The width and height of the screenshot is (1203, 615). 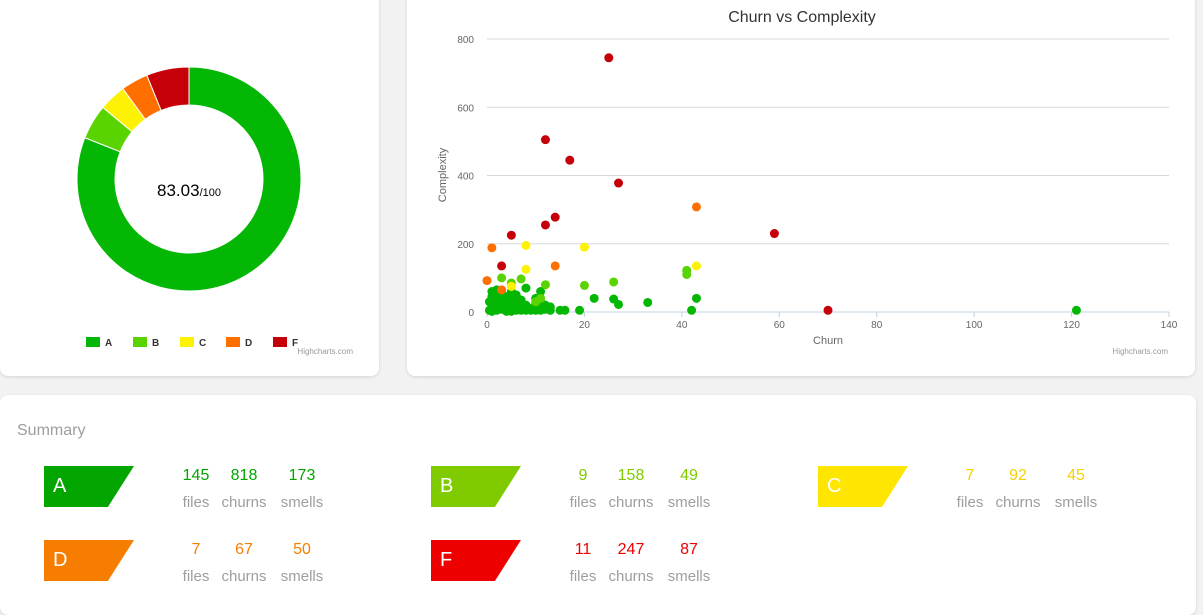 What do you see at coordinates (302, 563) in the screenshot?
I see `smells-stat: 50 smells` at bounding box center [302, 563].